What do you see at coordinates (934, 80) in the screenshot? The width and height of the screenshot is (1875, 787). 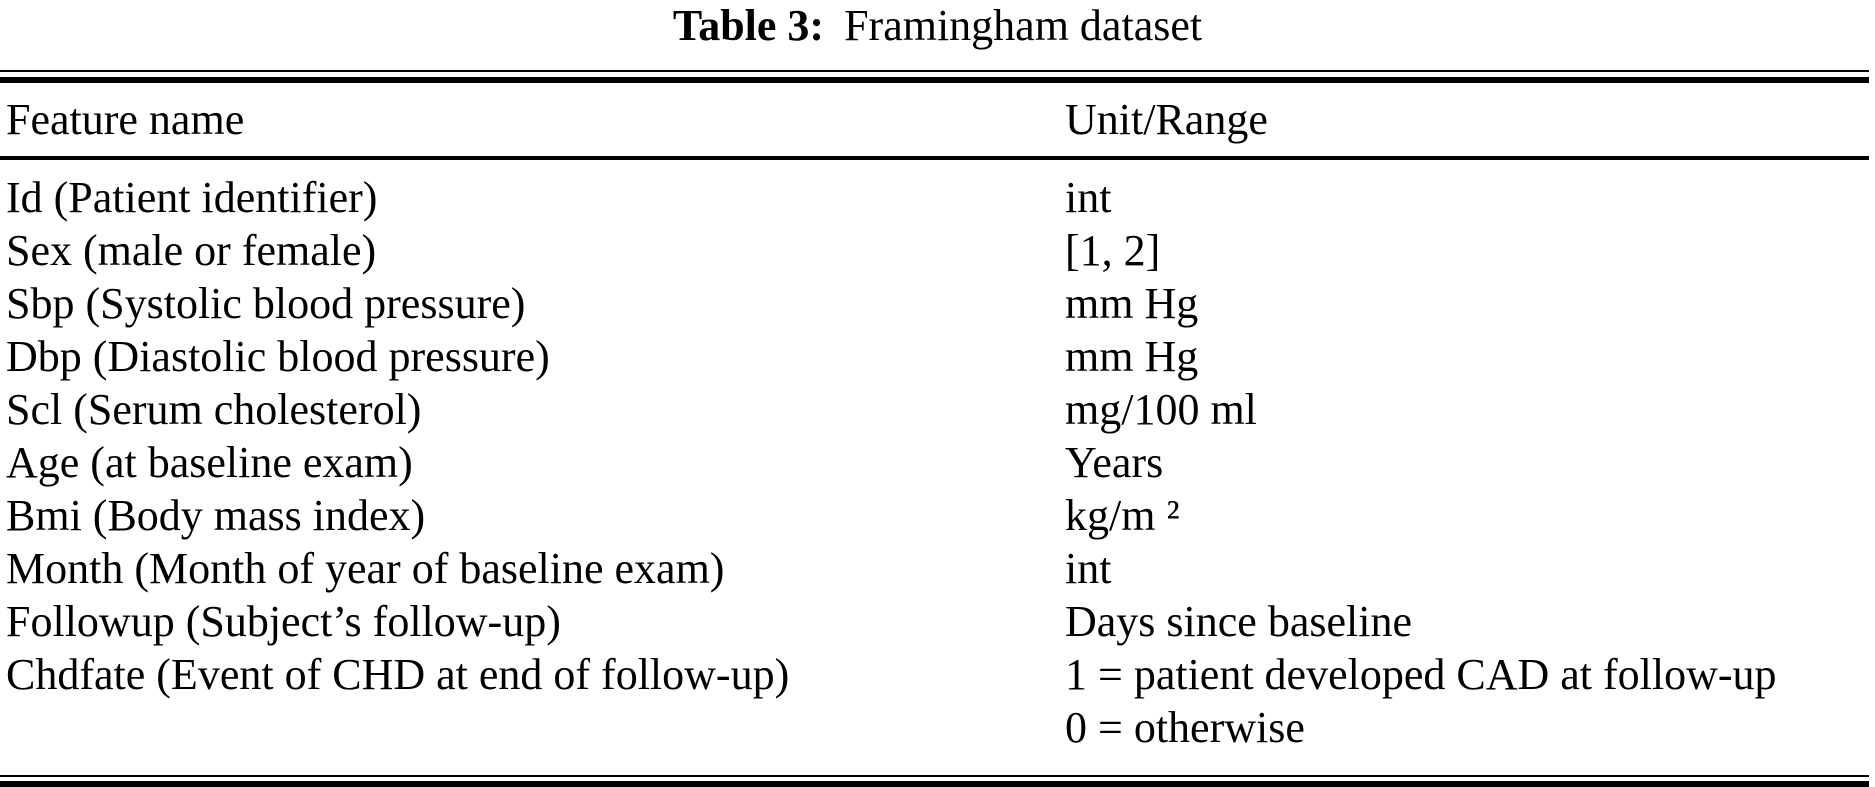 I see `top-rule-thick` at bounding box center [934, 80].